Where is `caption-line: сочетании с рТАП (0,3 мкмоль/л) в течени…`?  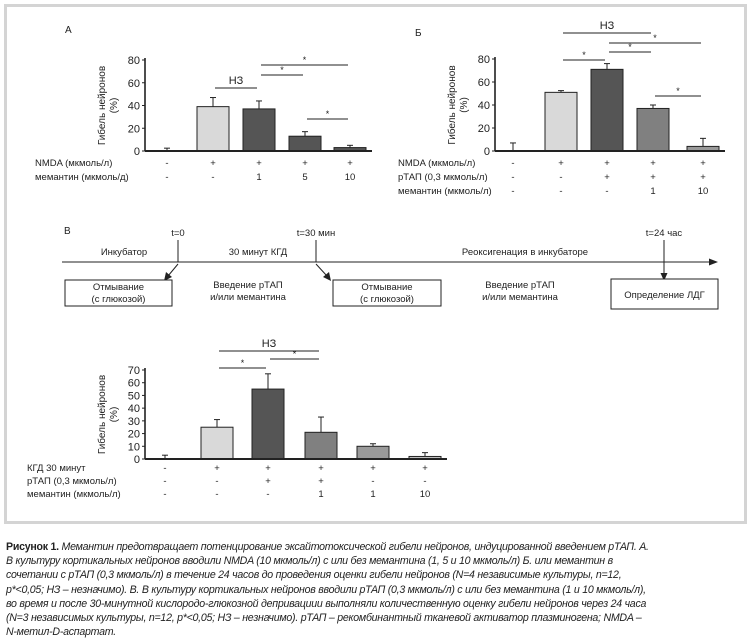
caption-line: сочетании с рТАП (0,3 мкмоль/л) в течени… is located at coordinates (314, 575).